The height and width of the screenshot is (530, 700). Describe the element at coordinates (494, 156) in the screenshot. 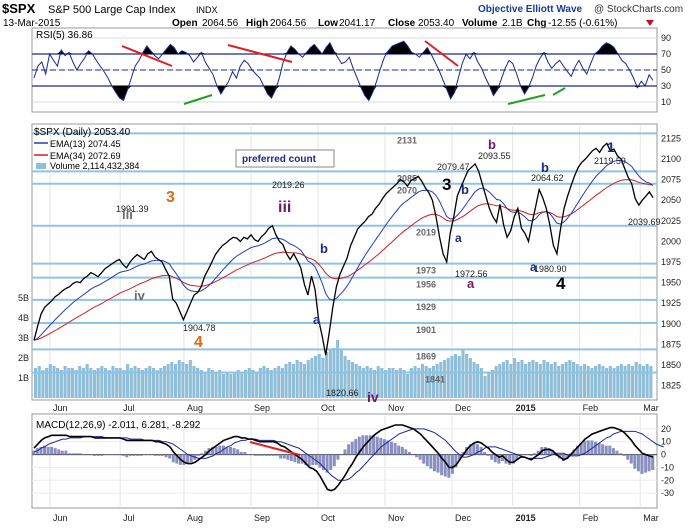

I see `price-annotation: 2093.55` at that location.